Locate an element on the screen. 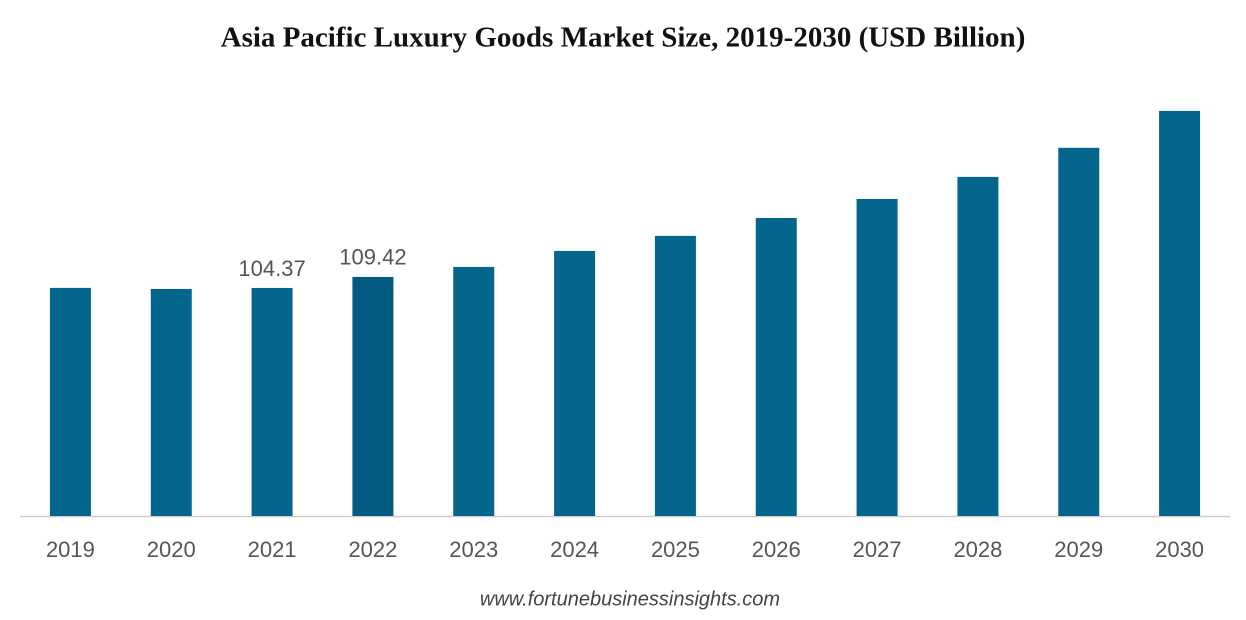 The height and width of the screenshot is (620, 1246). x-tick-label: 2028 is located at coordinates (977, 549).